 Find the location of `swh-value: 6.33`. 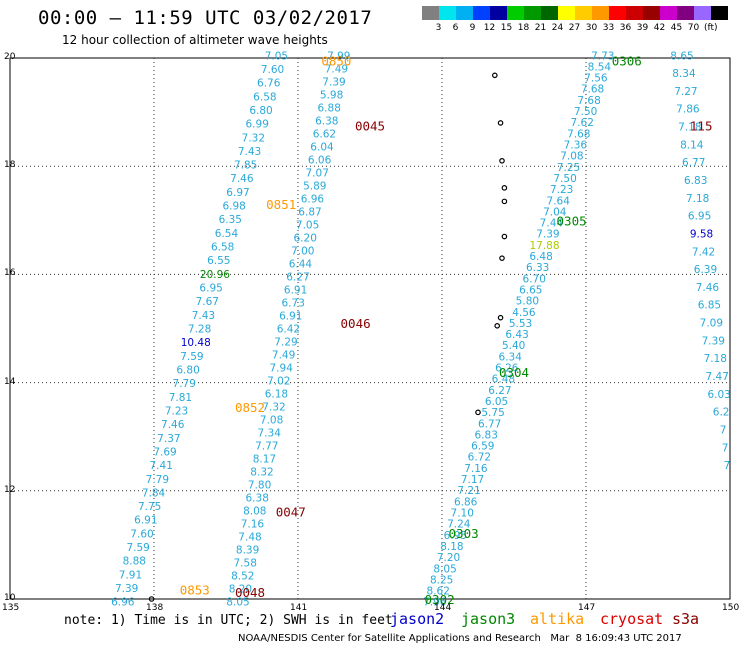

swh-value: 6.33 is located at coordinates (537, 268).